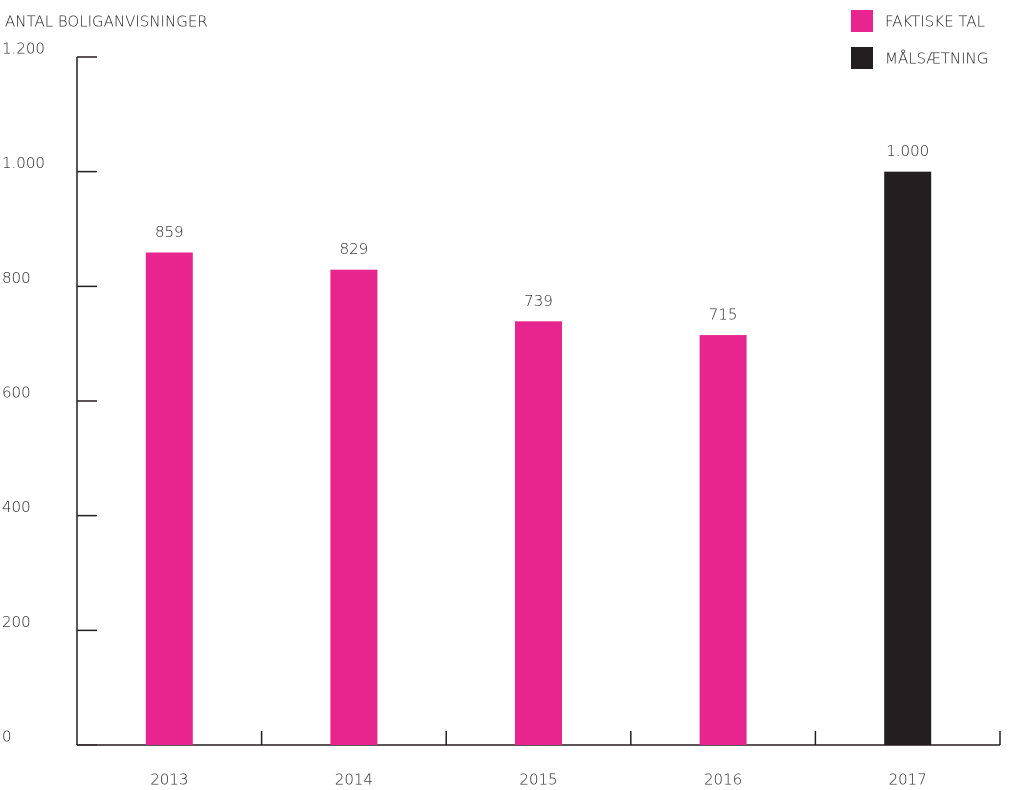 The width and height of the screenshot is (1026, 790). What do you see at coordinates (16, 622) in the screenshot?
I see `y-tick-label: 200` at bounding box center [16, 622].